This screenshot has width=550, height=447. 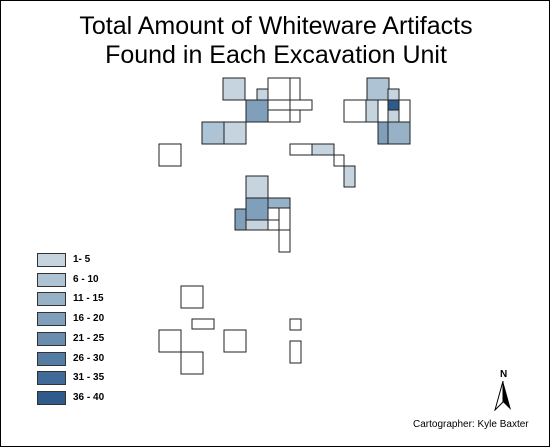 What do you see at coordinates (89, 318) in the screenshot?
I see `legend-label: 16 - 20` at bounding box center [89, 318].